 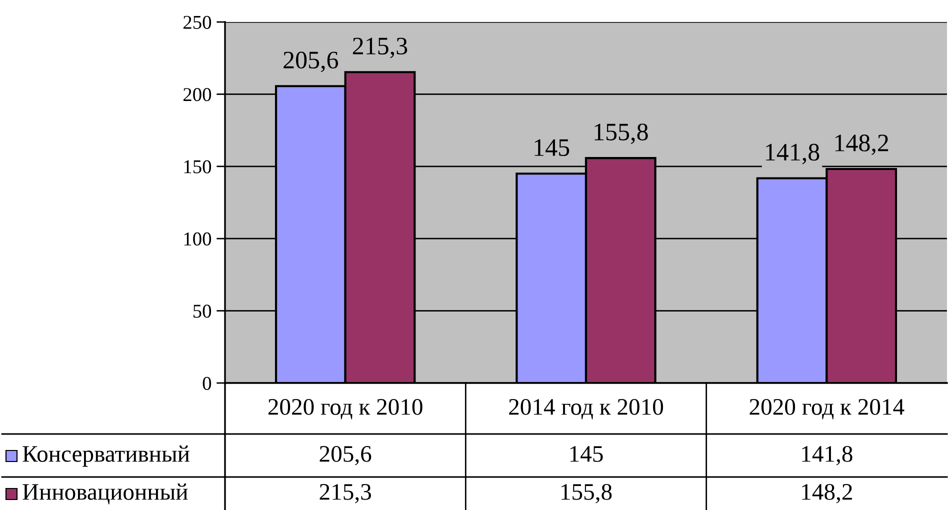 I want to click on data-label: 205,6, so click(x=346, y=456).